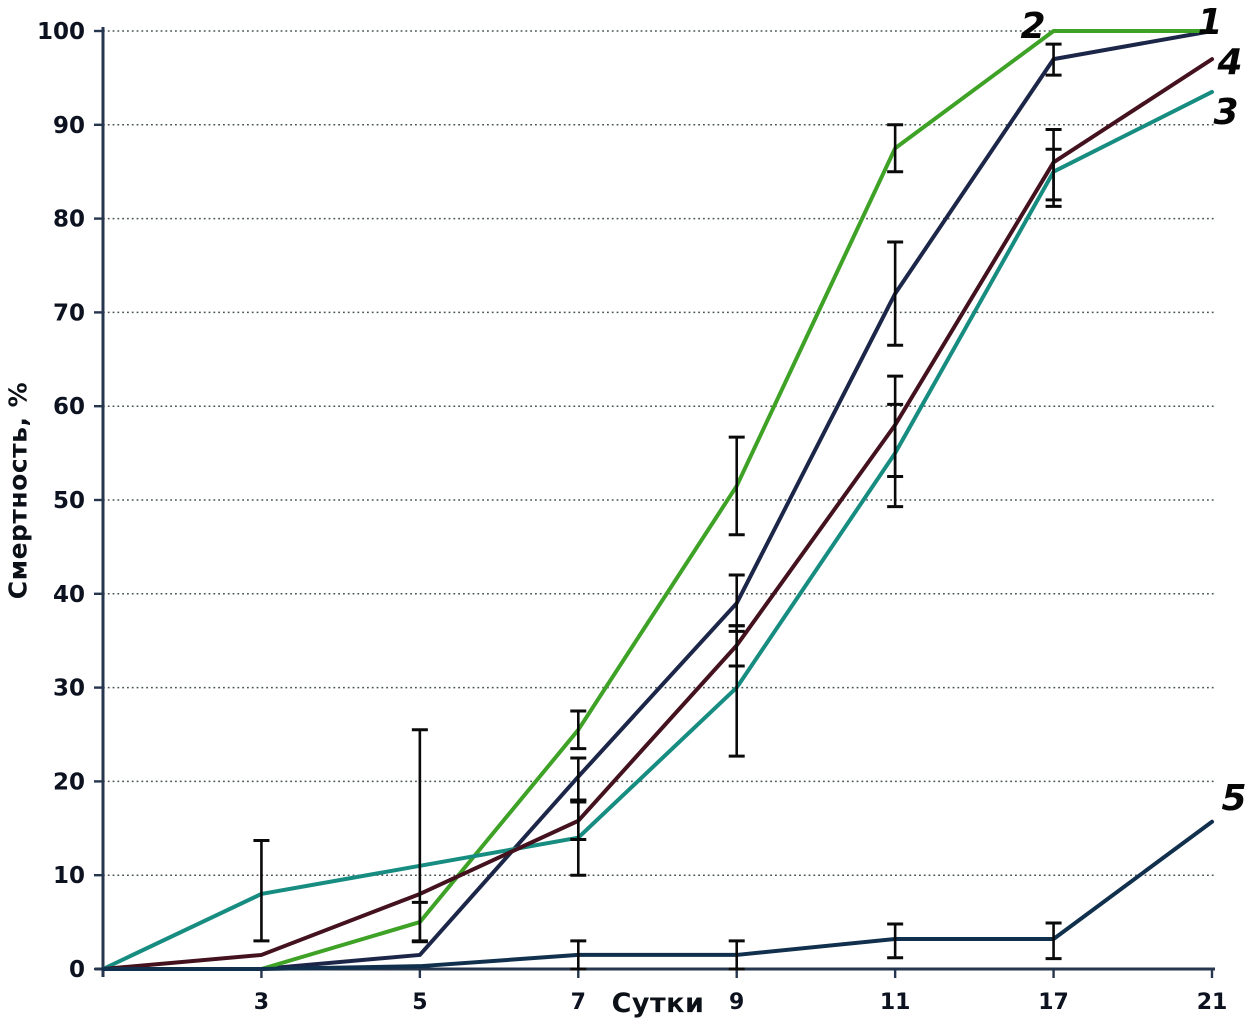  I want to click on y-tick-label: 20, so click(69, 782).